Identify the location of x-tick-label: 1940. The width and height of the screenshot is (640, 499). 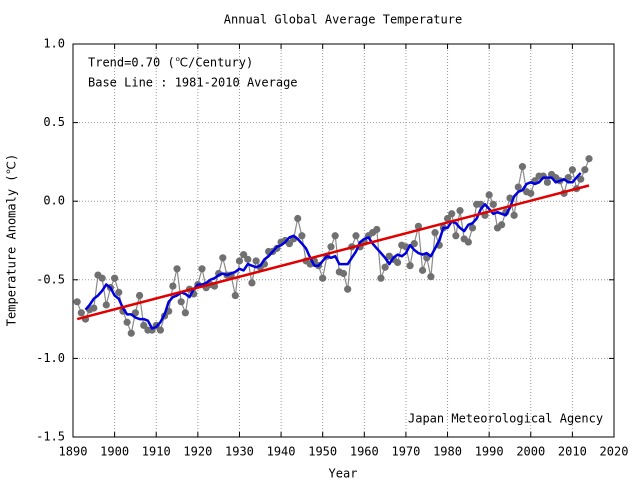
(281, 452).